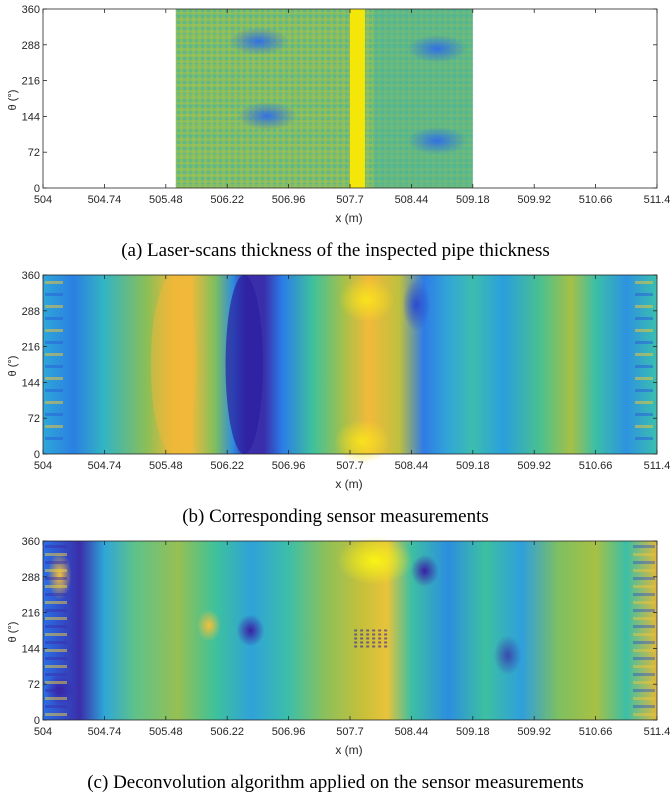  I want to click on y-tick-label: 360, so click(31, 542).